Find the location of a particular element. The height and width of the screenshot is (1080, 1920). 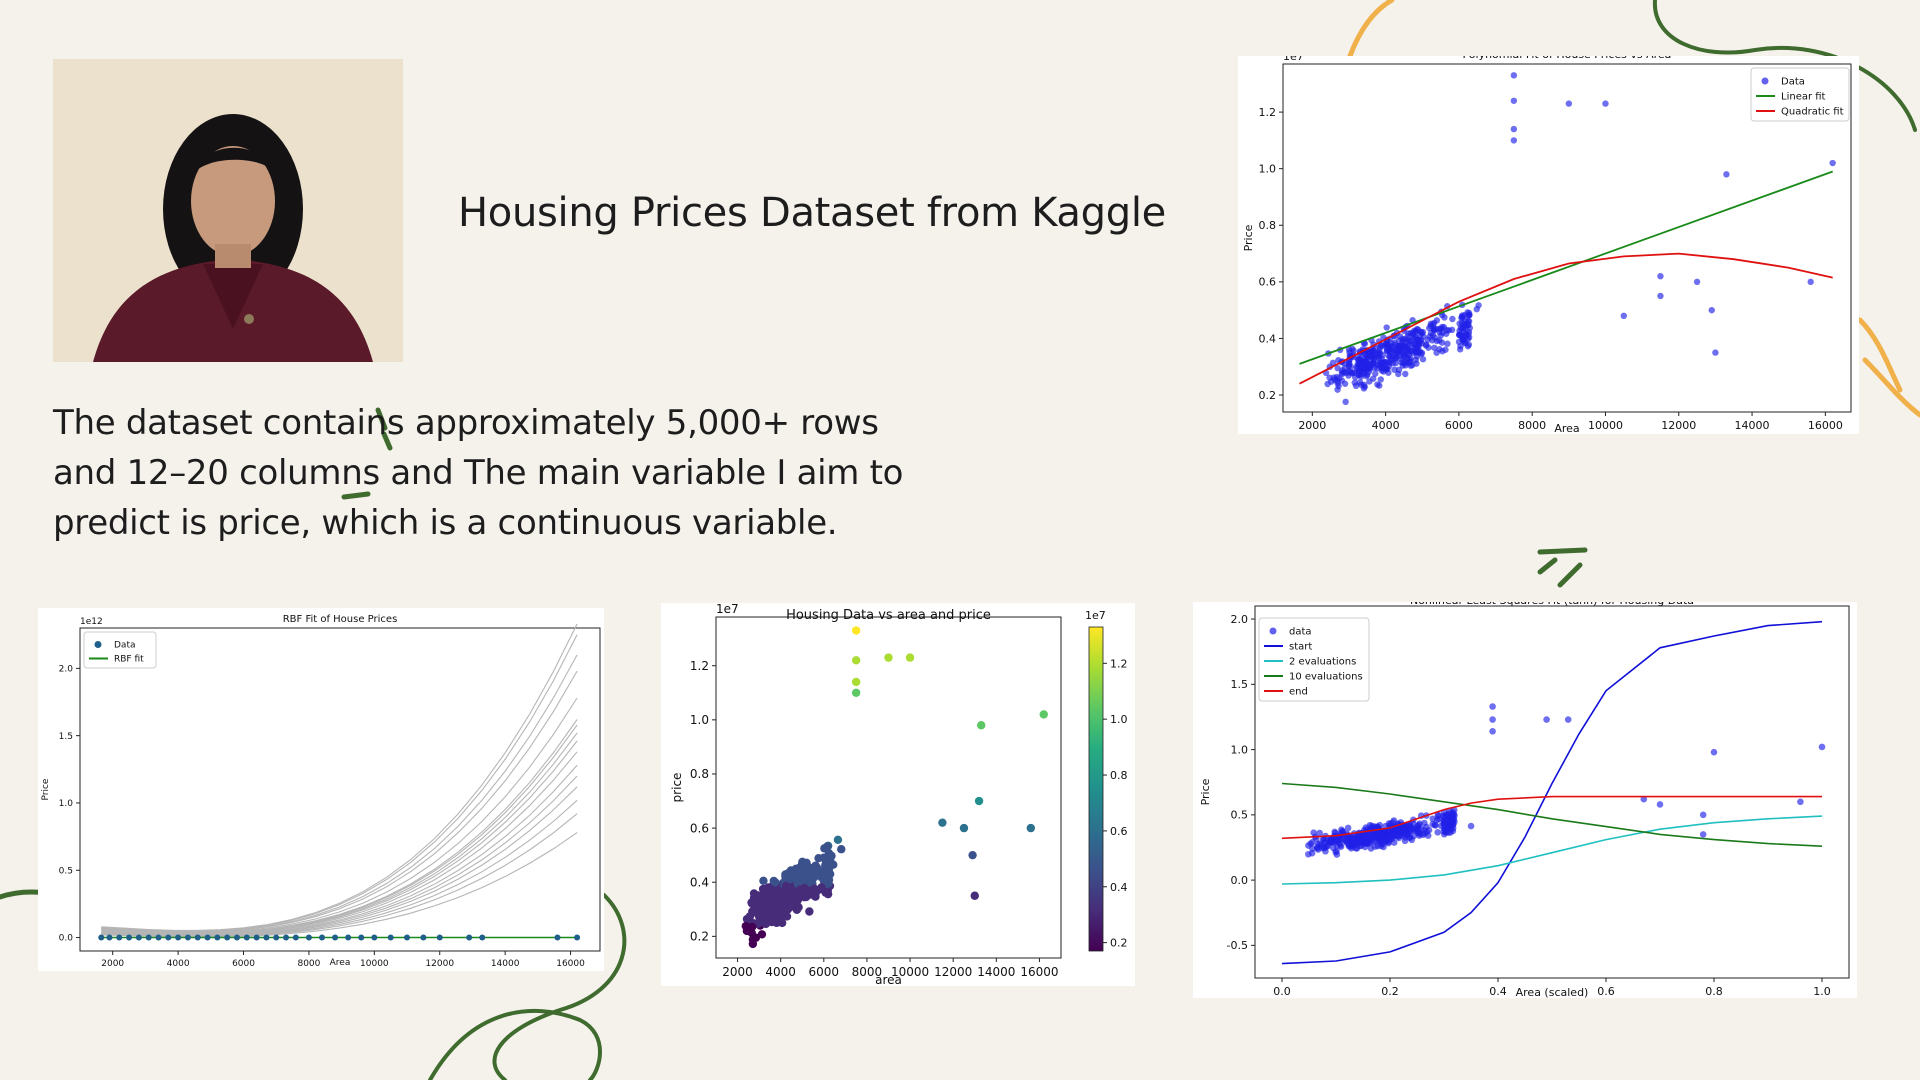

x-tick-label: 4000 is located at coordinates (780, 972).